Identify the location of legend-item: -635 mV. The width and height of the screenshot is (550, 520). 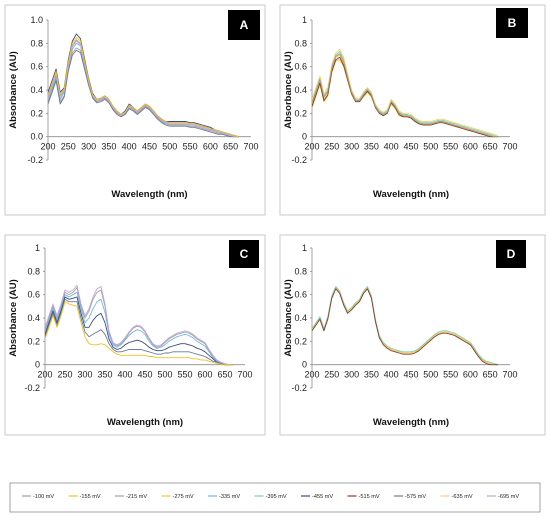
(456, 497).